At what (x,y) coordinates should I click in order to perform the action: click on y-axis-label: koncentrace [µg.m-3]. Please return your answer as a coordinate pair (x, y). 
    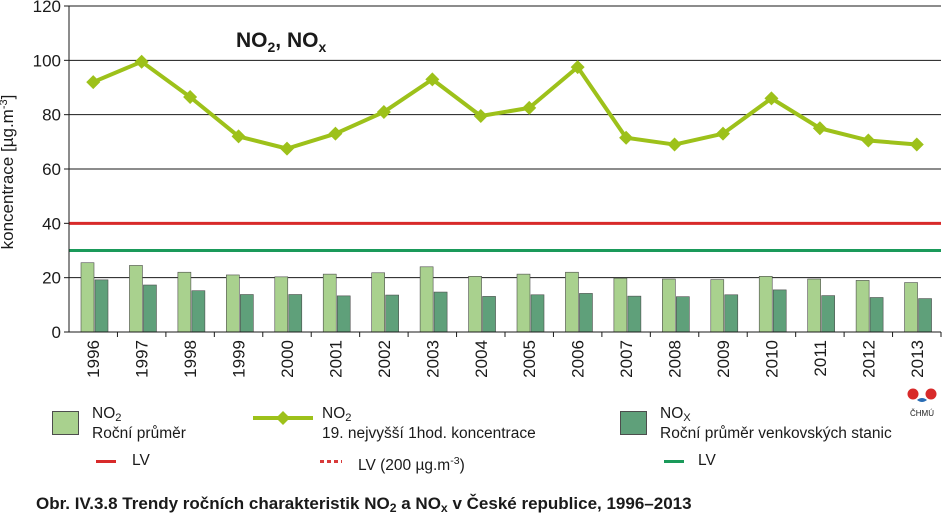
    Looking at the image, I should click on (8, 172).